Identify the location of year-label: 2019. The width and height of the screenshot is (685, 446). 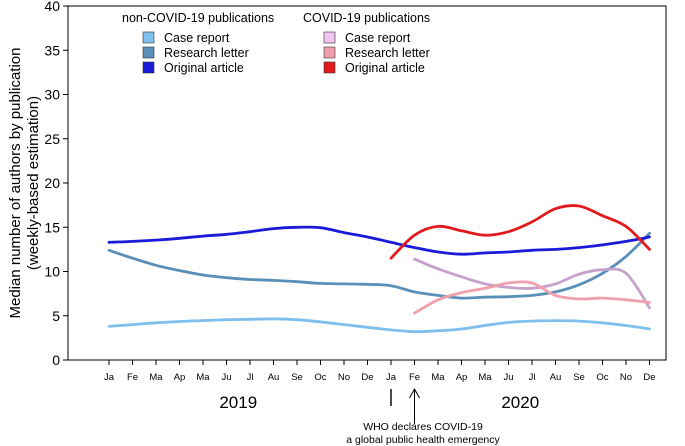
(238, 402).